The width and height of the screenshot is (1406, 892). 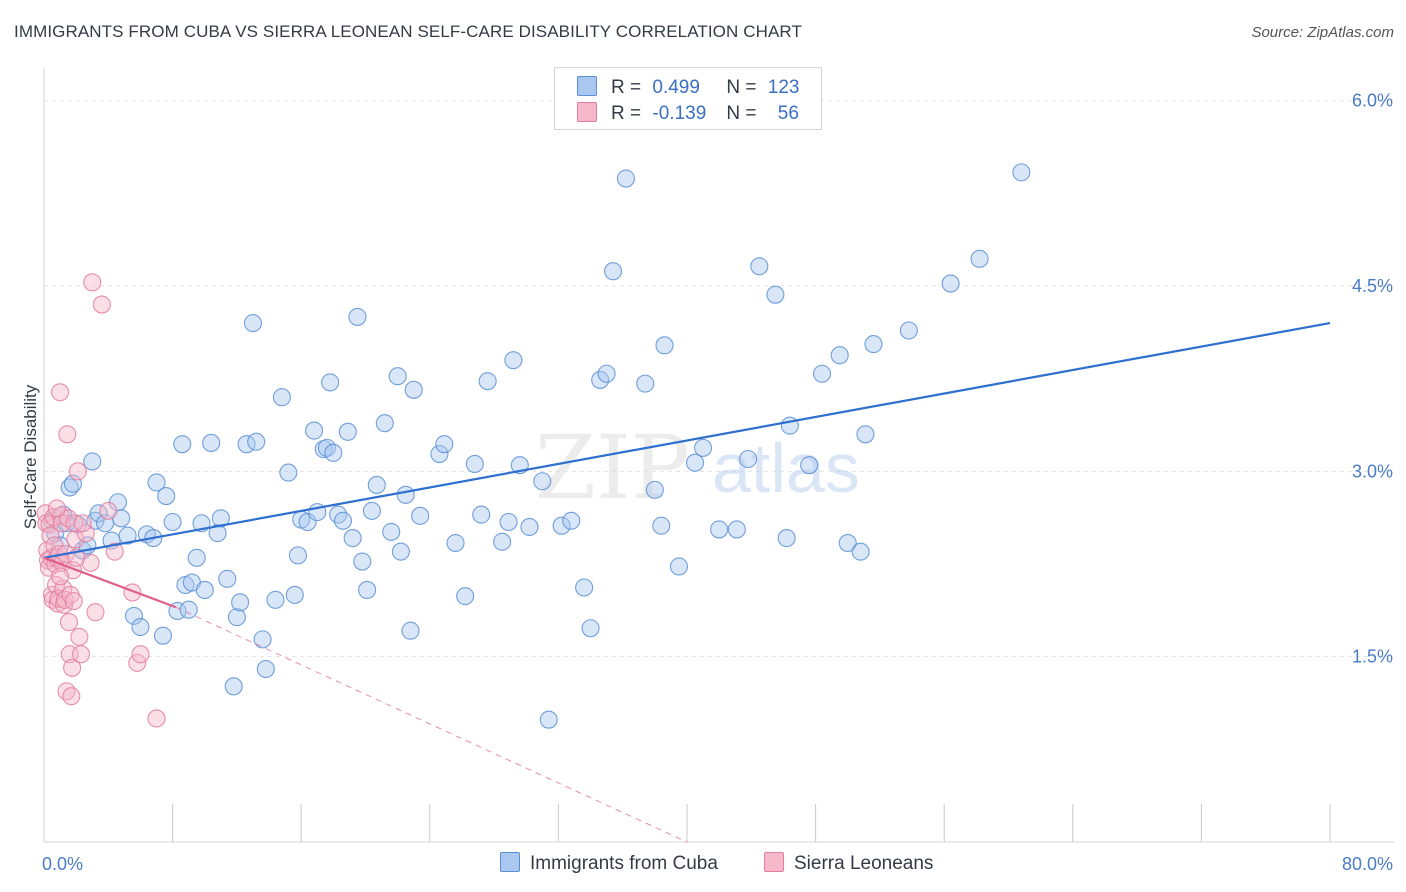 I want to click on legend-row-cuba: R = 0.499 N = 123, so click(x=688, y=88).